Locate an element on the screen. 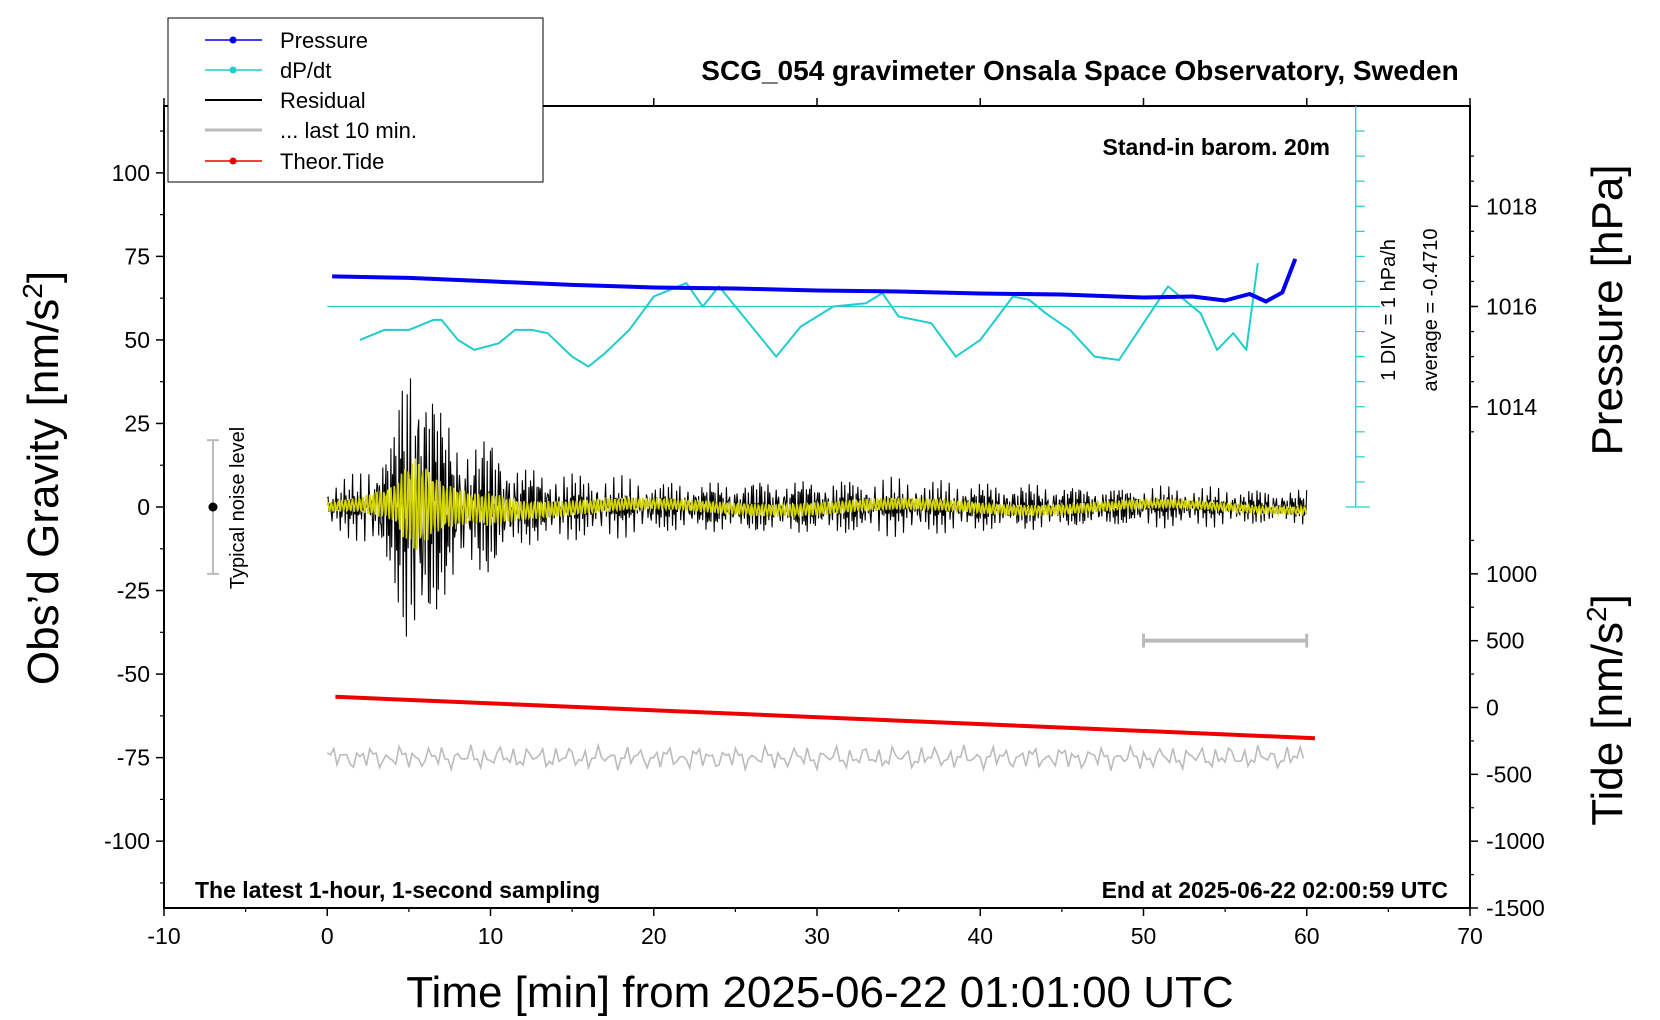  last-10-min-series is located at coordinates (815, 757).